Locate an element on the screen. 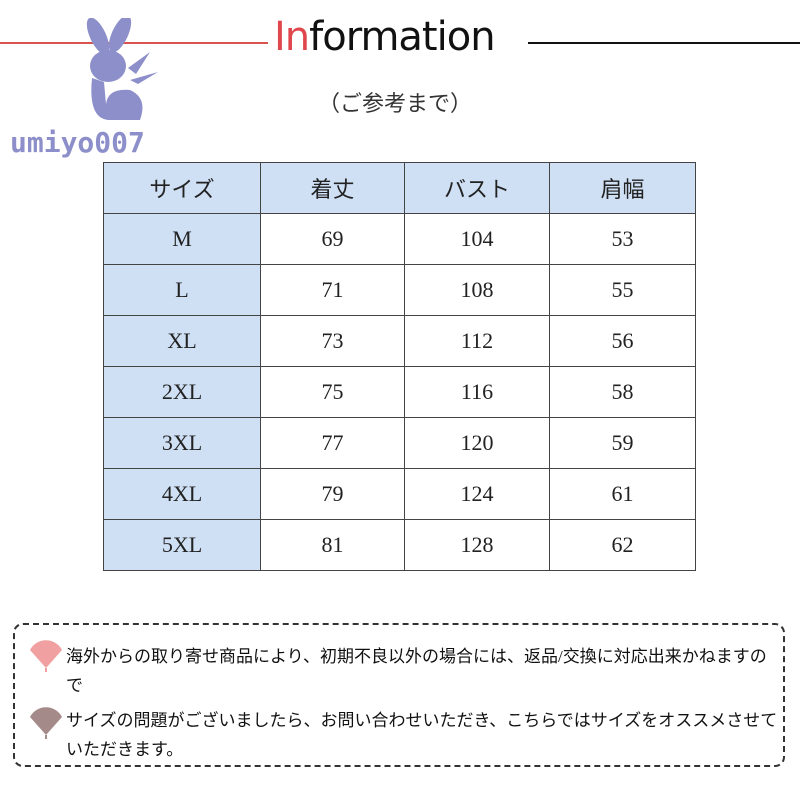 This screenshot has height=800, width=800. column-header: 着丈 is located at coordinates (332, 188).